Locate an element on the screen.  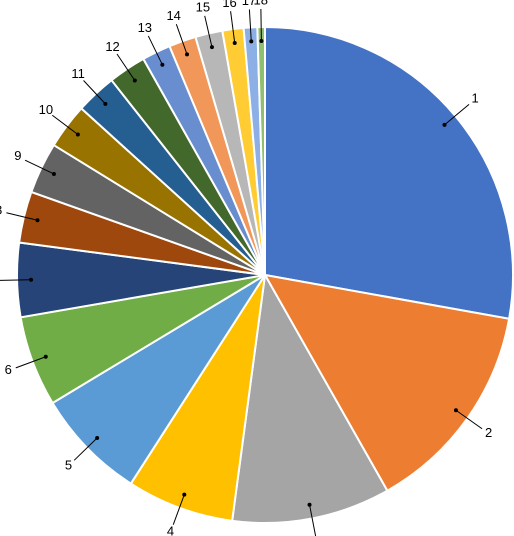
data-label-6: 6 is located at coordinates (8, 369).